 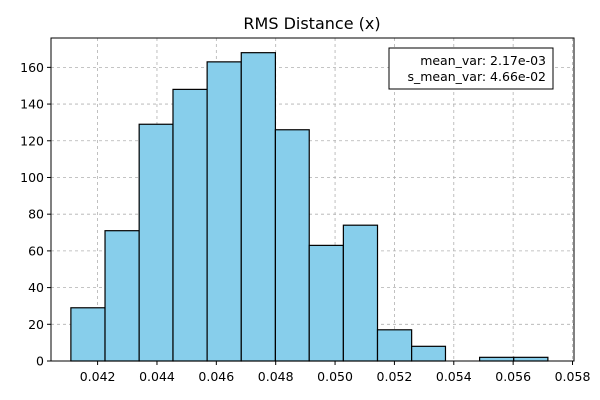 I want to click on y-tick-label: 80, so click(x=36, y=214).